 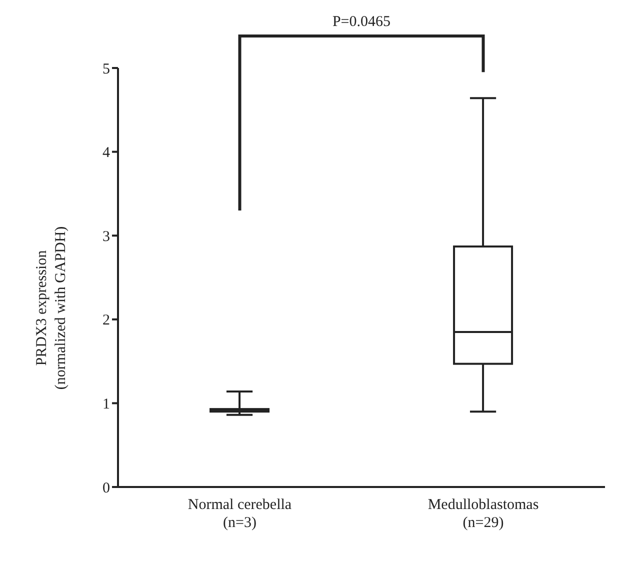 I want to click on y-tick-label: 0, so click(x=106, y=488).